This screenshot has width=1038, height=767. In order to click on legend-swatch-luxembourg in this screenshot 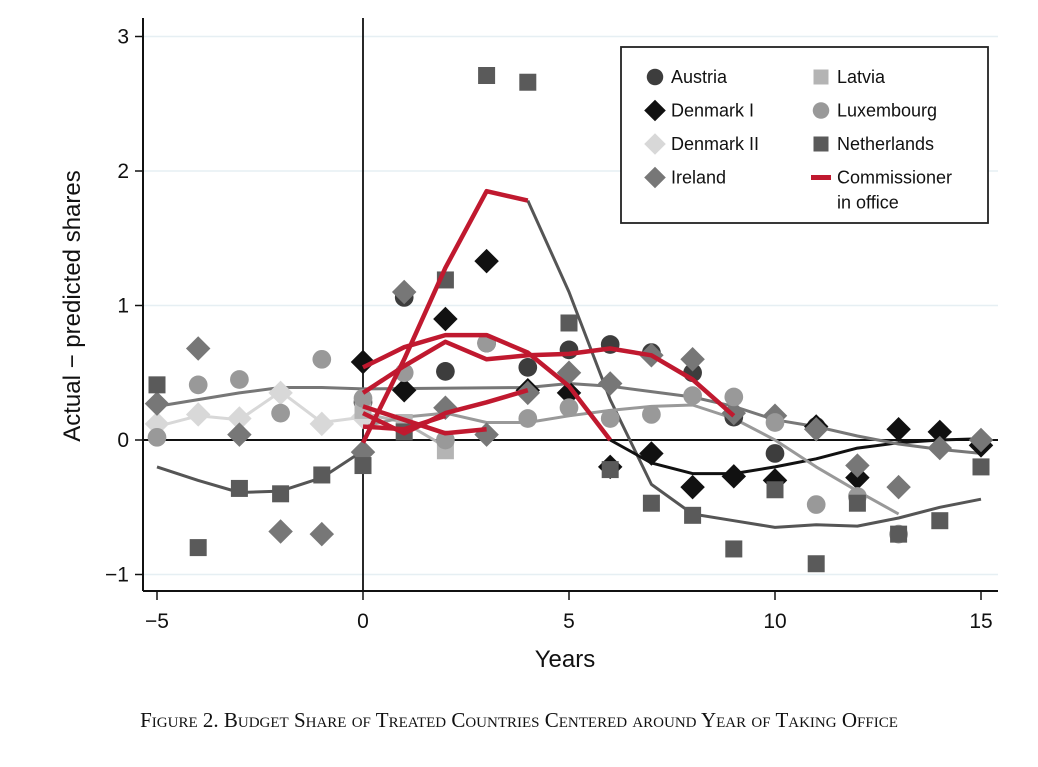, I will do `click(821, 110)`.